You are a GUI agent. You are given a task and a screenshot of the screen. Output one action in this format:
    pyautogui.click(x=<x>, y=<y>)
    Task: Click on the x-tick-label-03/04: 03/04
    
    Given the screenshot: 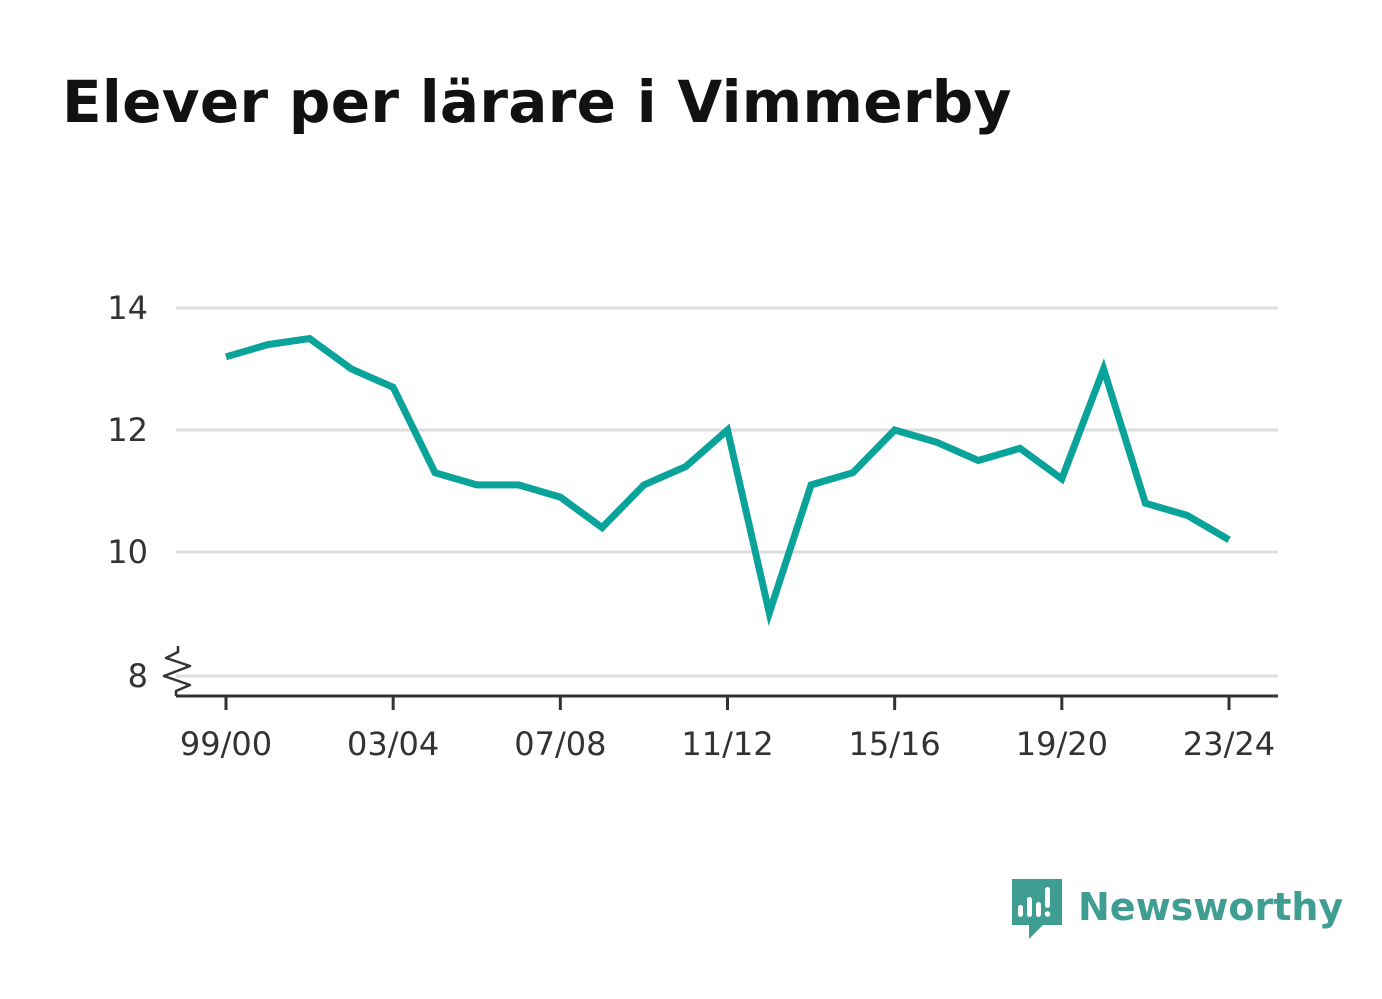 What is the action you would take?
    pyautogui.click(x=393, y=744)
    